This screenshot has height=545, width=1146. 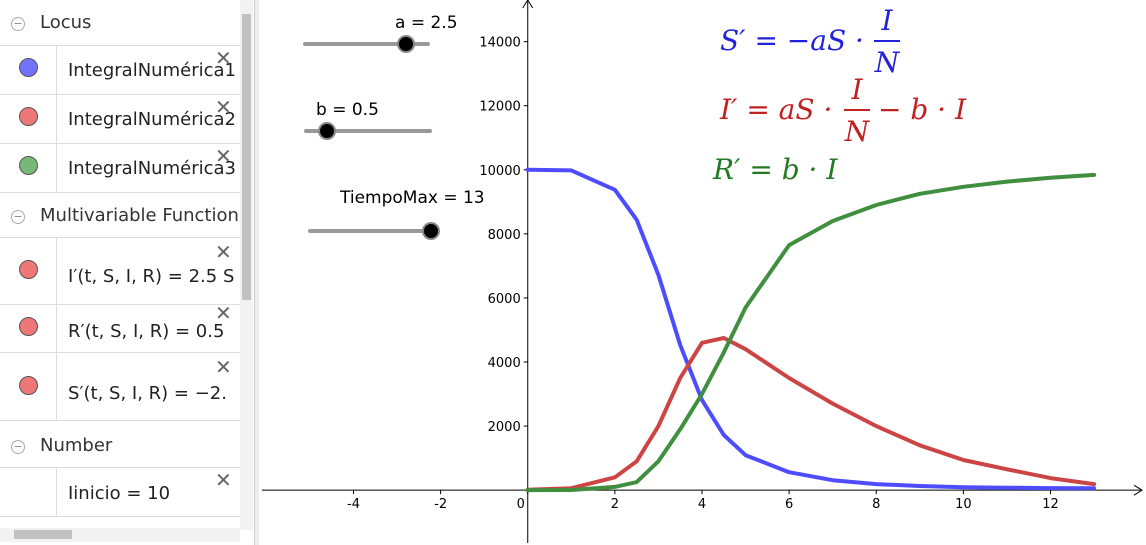 What do you see at coordinates (147, 393) in the screenshot?
I see `item-text: S′(t, S, I, R) = −2.` at bounding box center [147, 393].